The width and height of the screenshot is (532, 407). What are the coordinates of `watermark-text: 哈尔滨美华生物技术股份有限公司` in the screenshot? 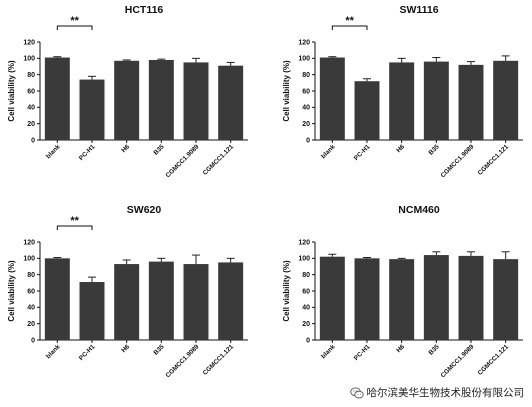 It's located at (445, 393).